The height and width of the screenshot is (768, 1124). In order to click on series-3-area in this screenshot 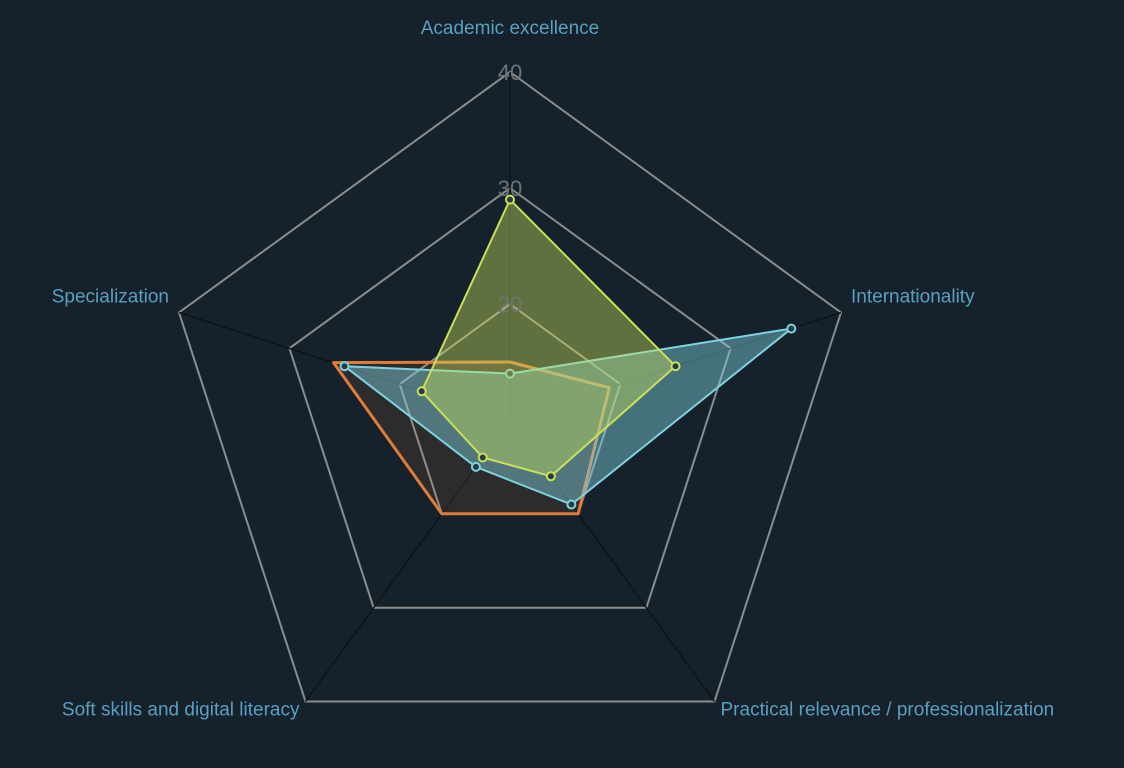, I will do `click(548, 338)`.